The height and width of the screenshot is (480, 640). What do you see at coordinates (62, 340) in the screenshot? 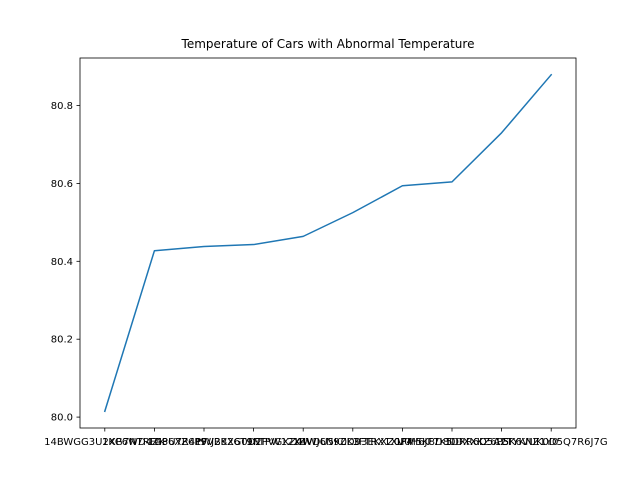
I see `y-tick-label: 80.2` at bounding box center [62, 340].